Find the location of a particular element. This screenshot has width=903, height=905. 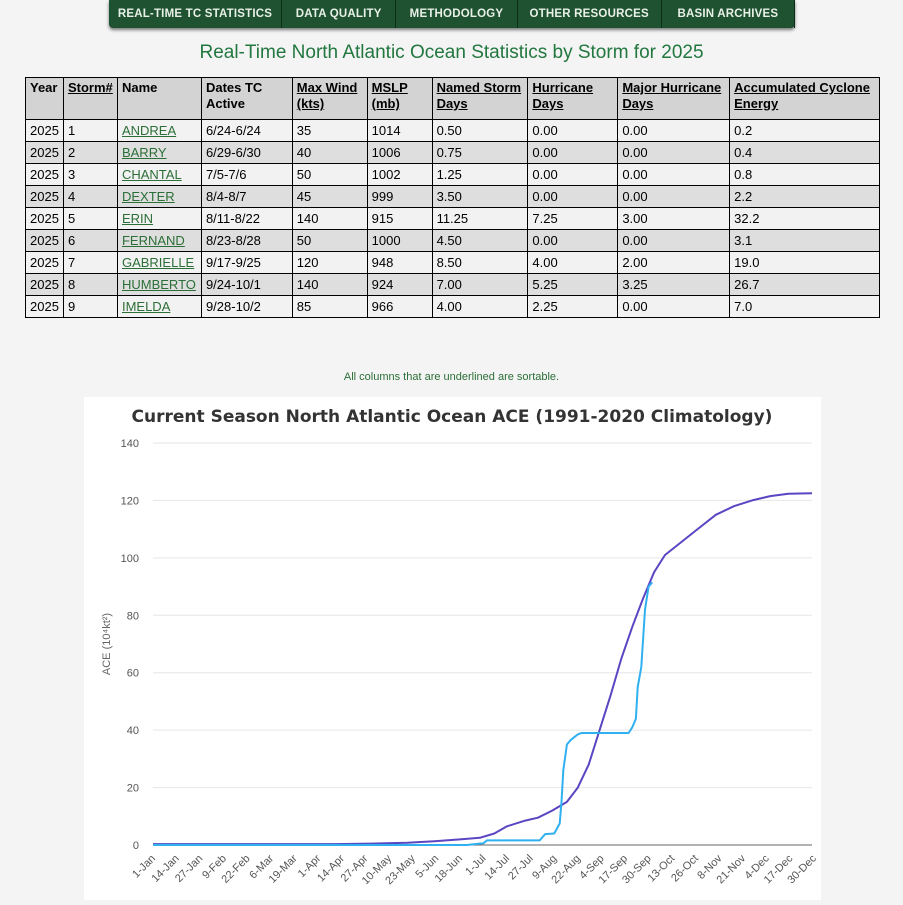

table-cell: 8 is located at coordinates (90, 284).